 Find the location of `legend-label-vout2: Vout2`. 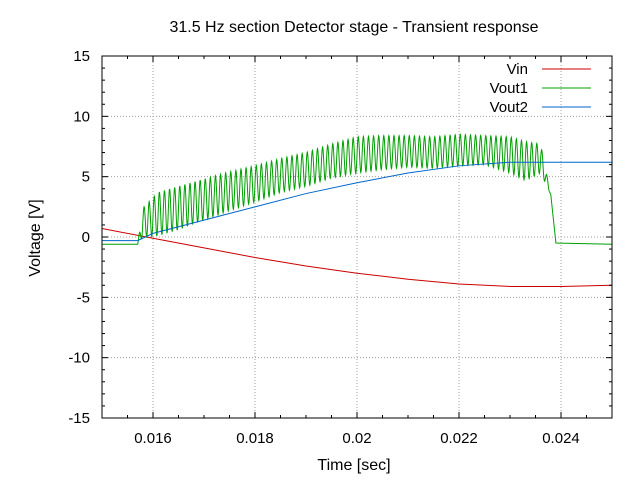

legend-label-vout2: Vout2 is located at coordinates (509, 107).